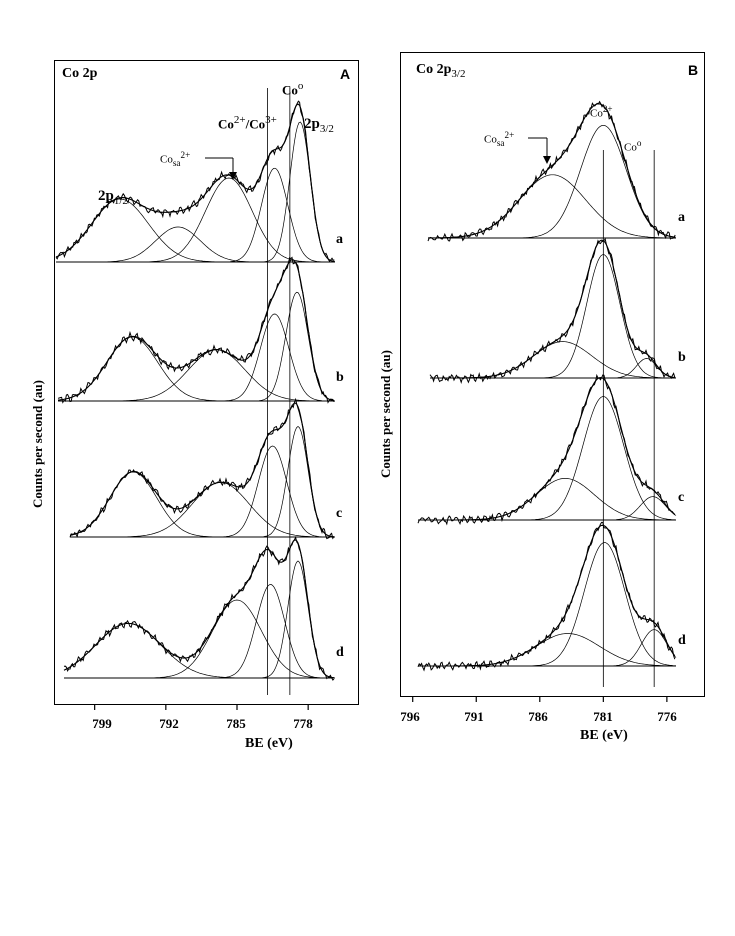 The width and height of the screenshot is (735, 936). Describe the element at coordinates (340, 377) in the screenshot. I see `trace-label-b-A: b` at that location.